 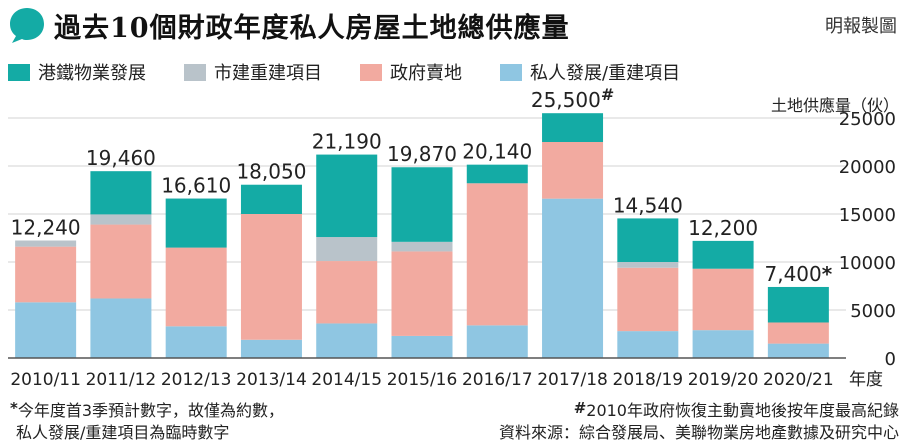 What do you see at coordinates (426, 73) in the screenshot?
I see `legend-label-gov: 政府賣地` at bounding box center [426, 73].